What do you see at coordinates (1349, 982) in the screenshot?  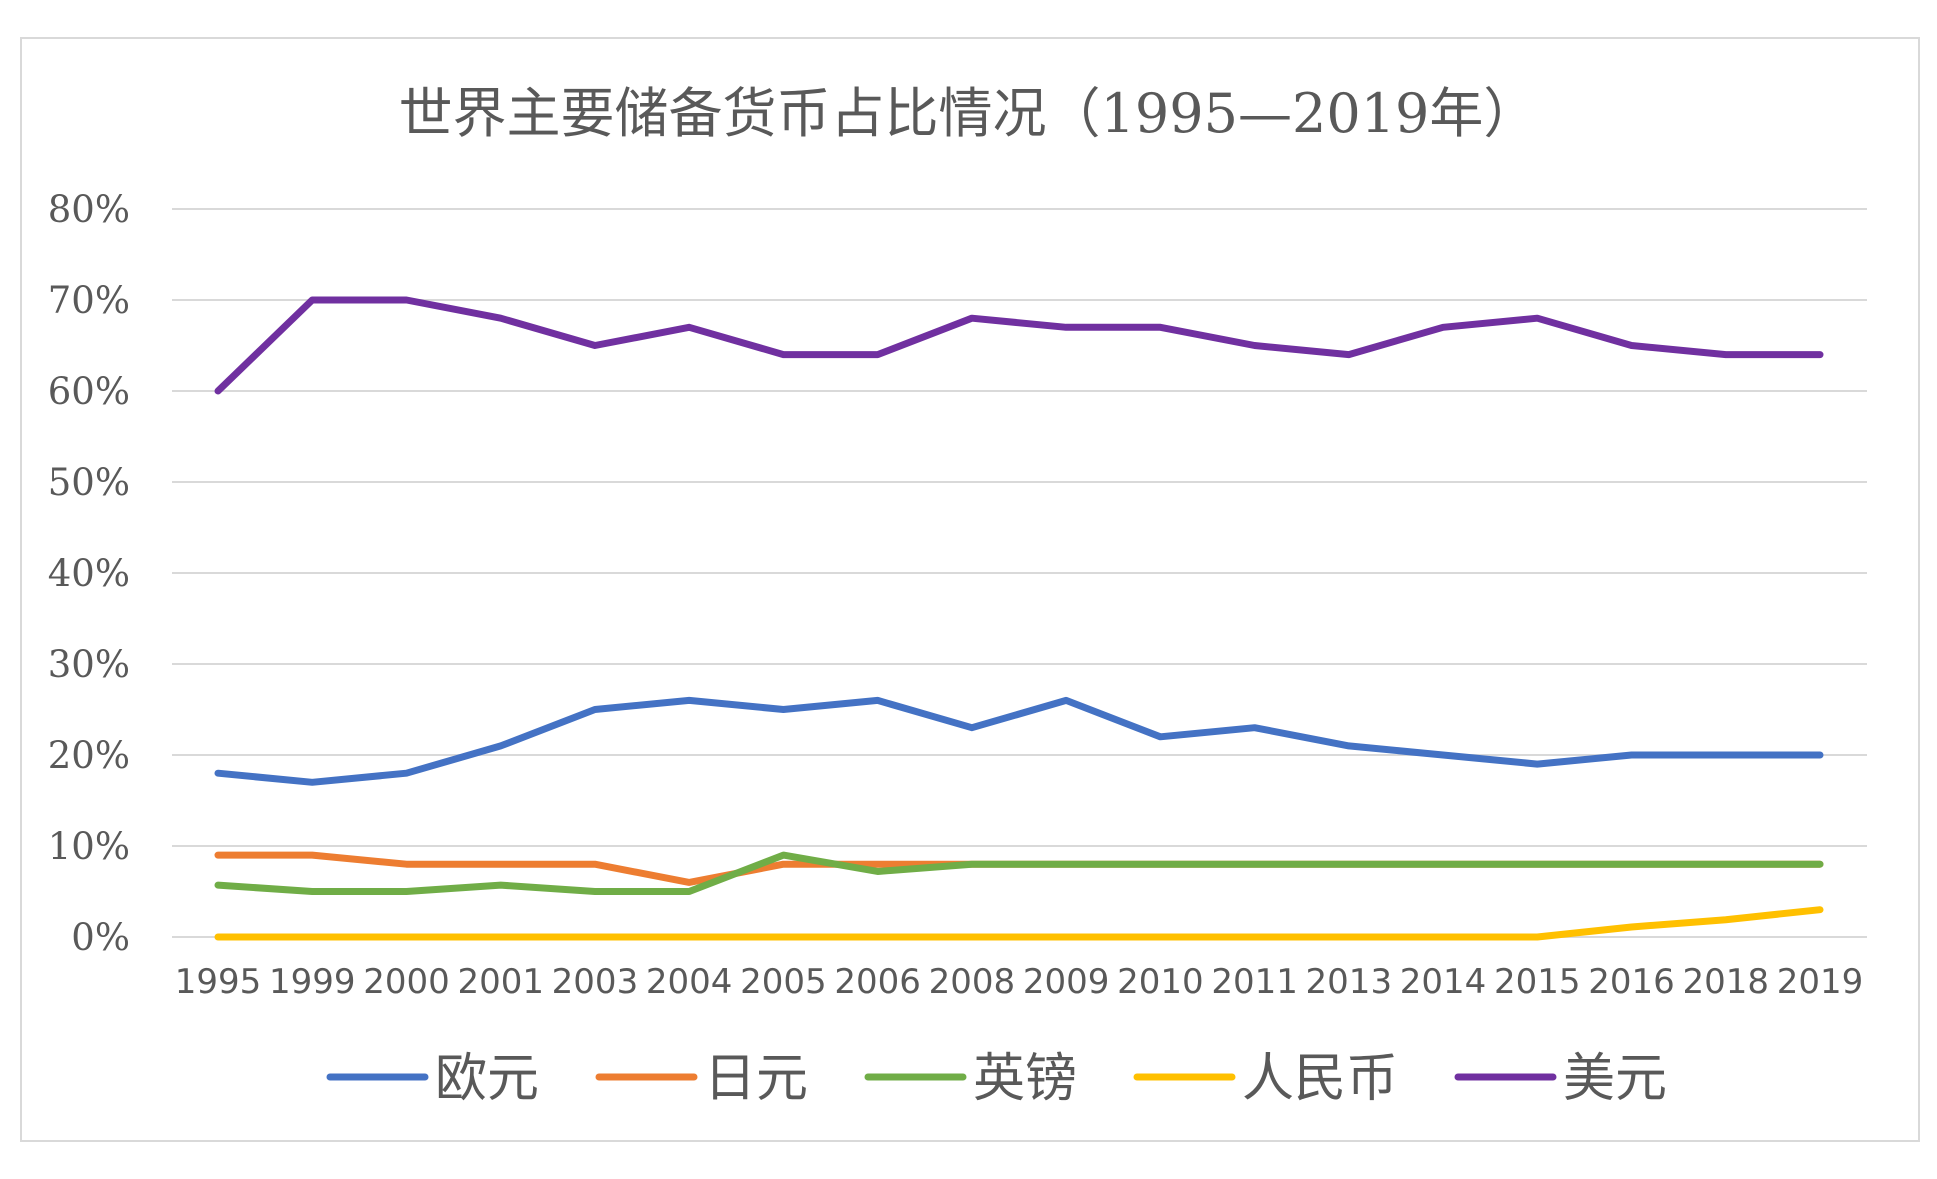 I see `x-tick-label: 2013` at bounding box center [1349, 982].